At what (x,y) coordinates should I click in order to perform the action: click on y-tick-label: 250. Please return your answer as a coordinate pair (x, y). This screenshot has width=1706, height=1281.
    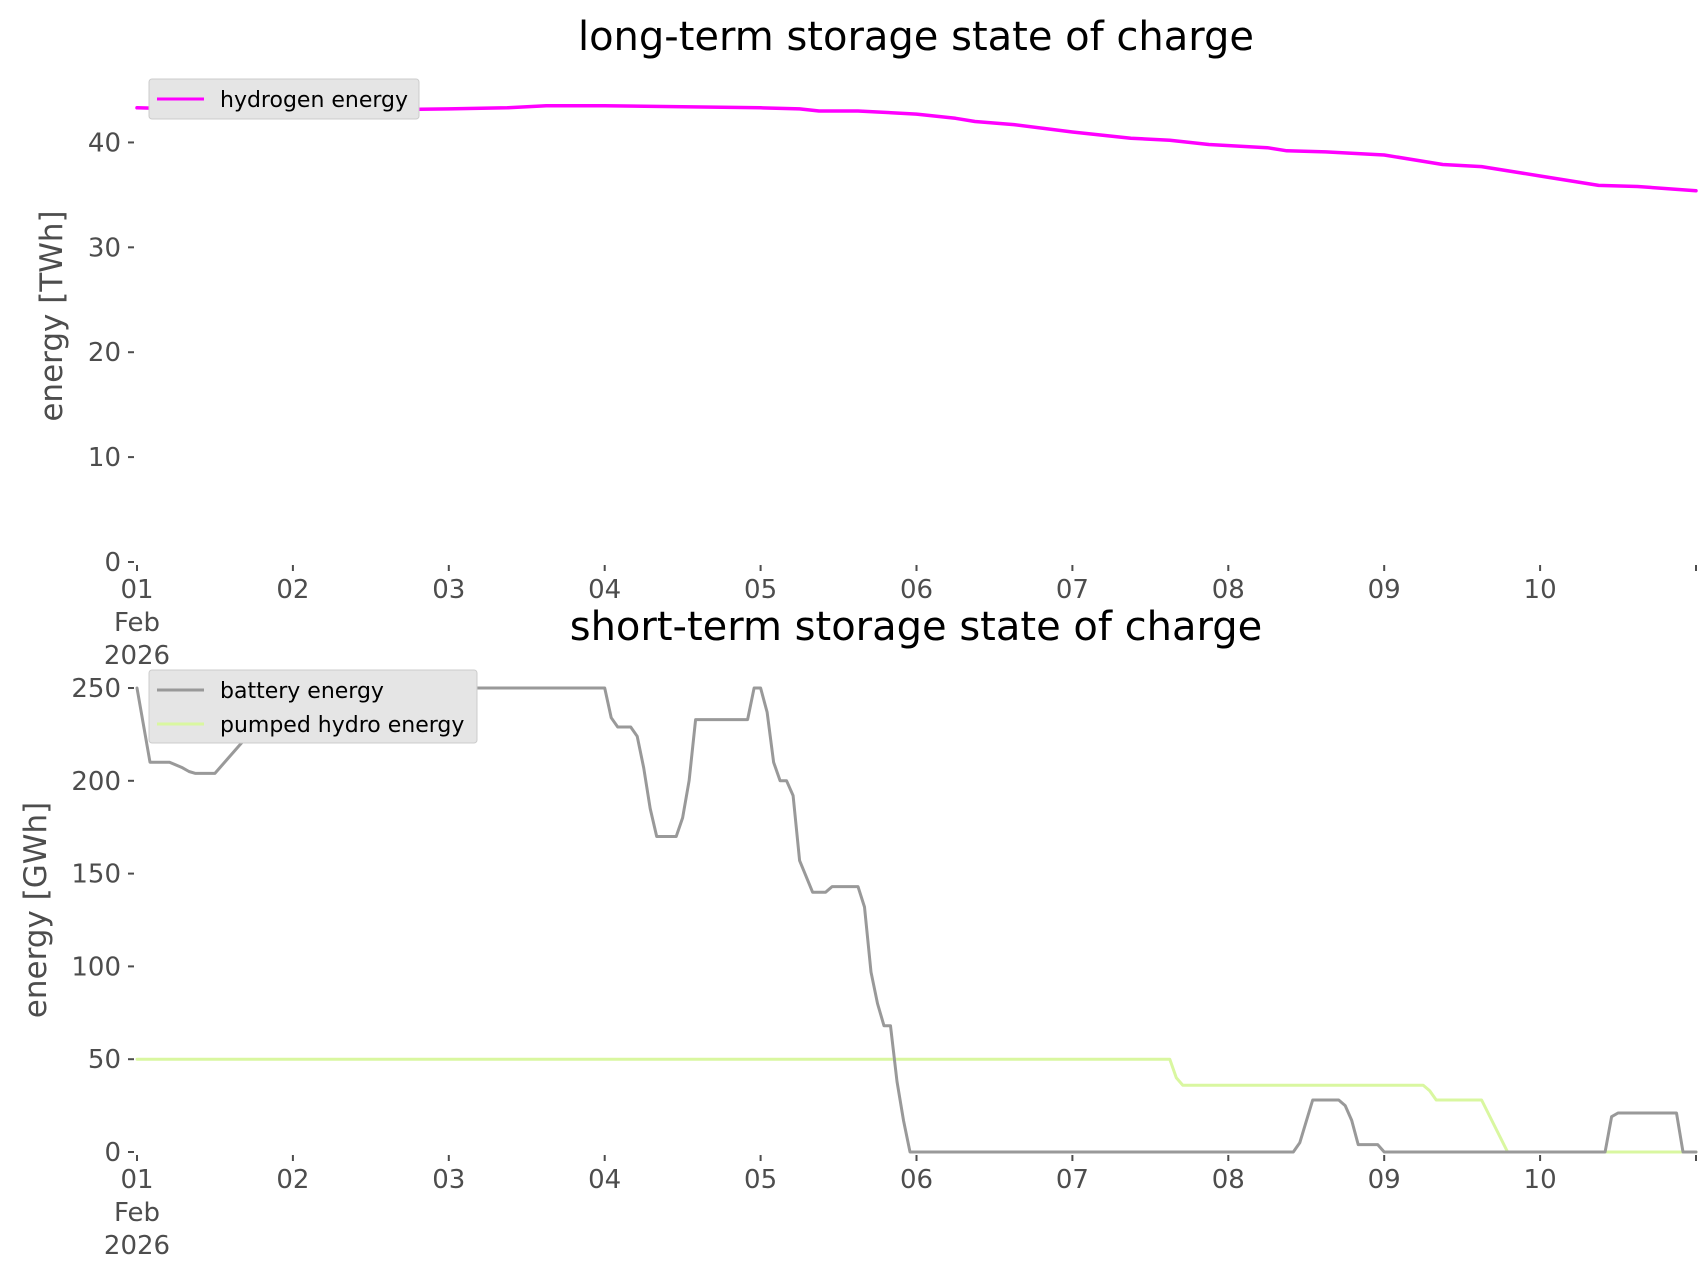
    Looking at the image, I should click on (96, 689).